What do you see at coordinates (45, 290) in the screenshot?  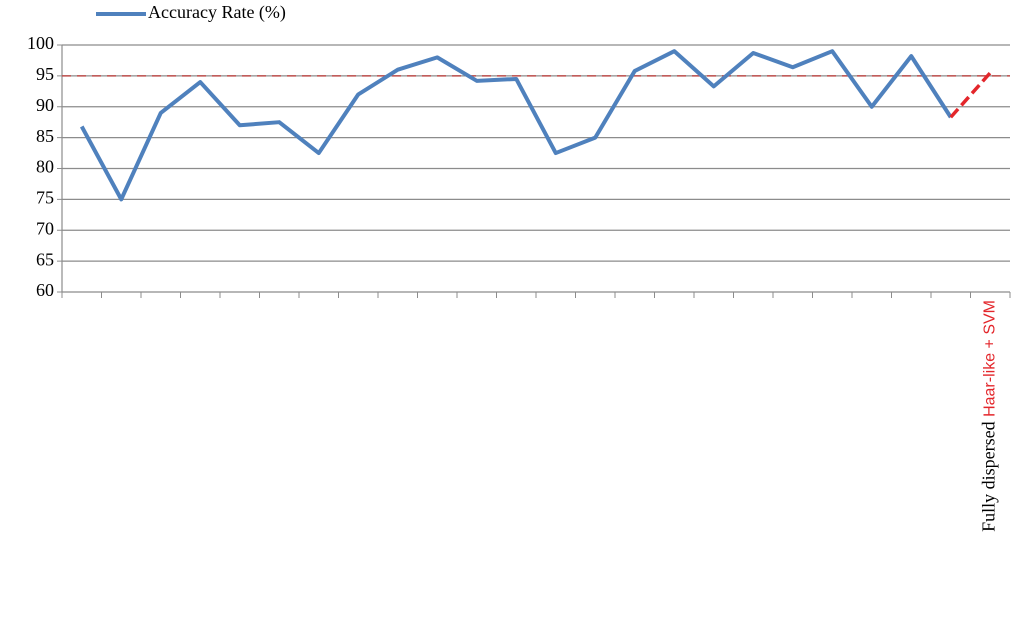 I see `y-tick-label: 60` at bounding box center [45, 290].